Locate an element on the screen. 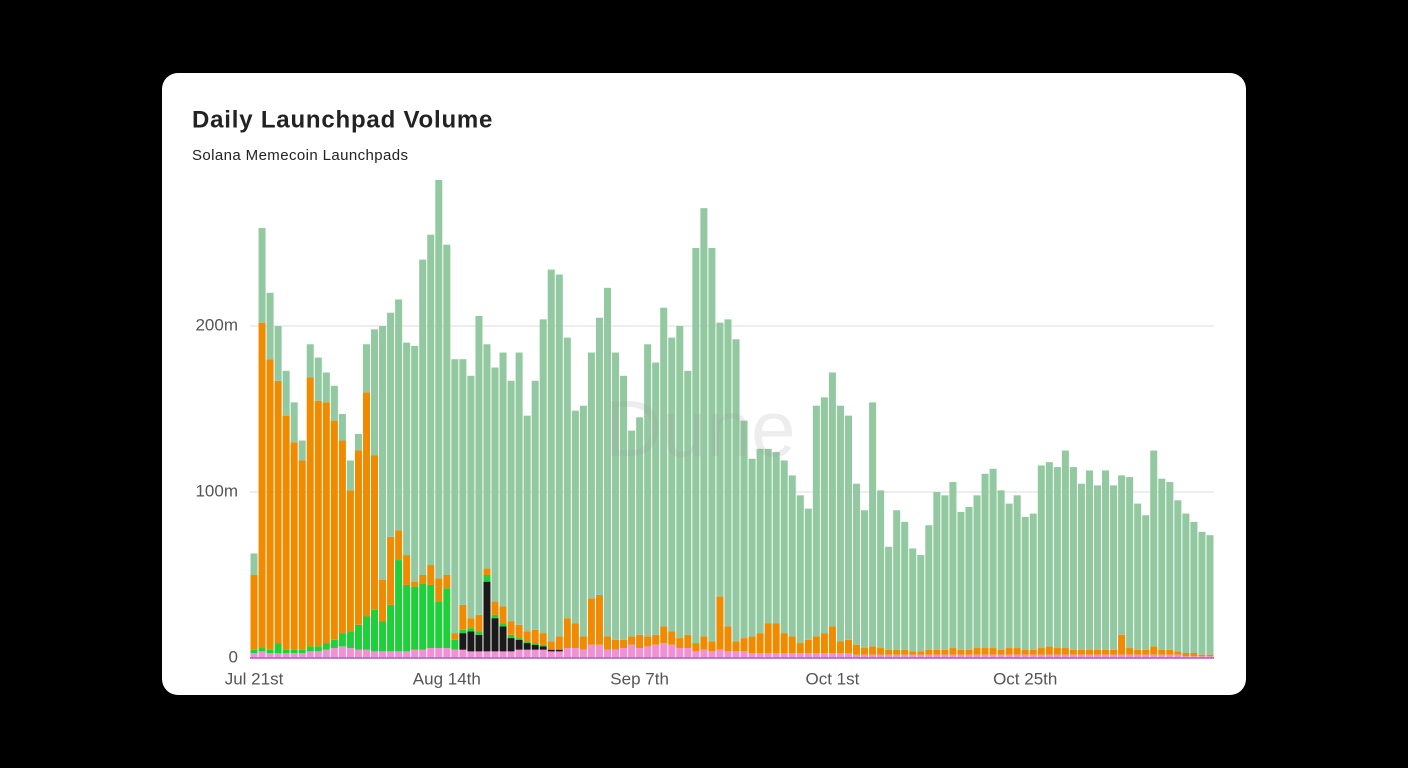 The image size is (1408, 768). watermark: Dune is located at coordinates (699, 428).